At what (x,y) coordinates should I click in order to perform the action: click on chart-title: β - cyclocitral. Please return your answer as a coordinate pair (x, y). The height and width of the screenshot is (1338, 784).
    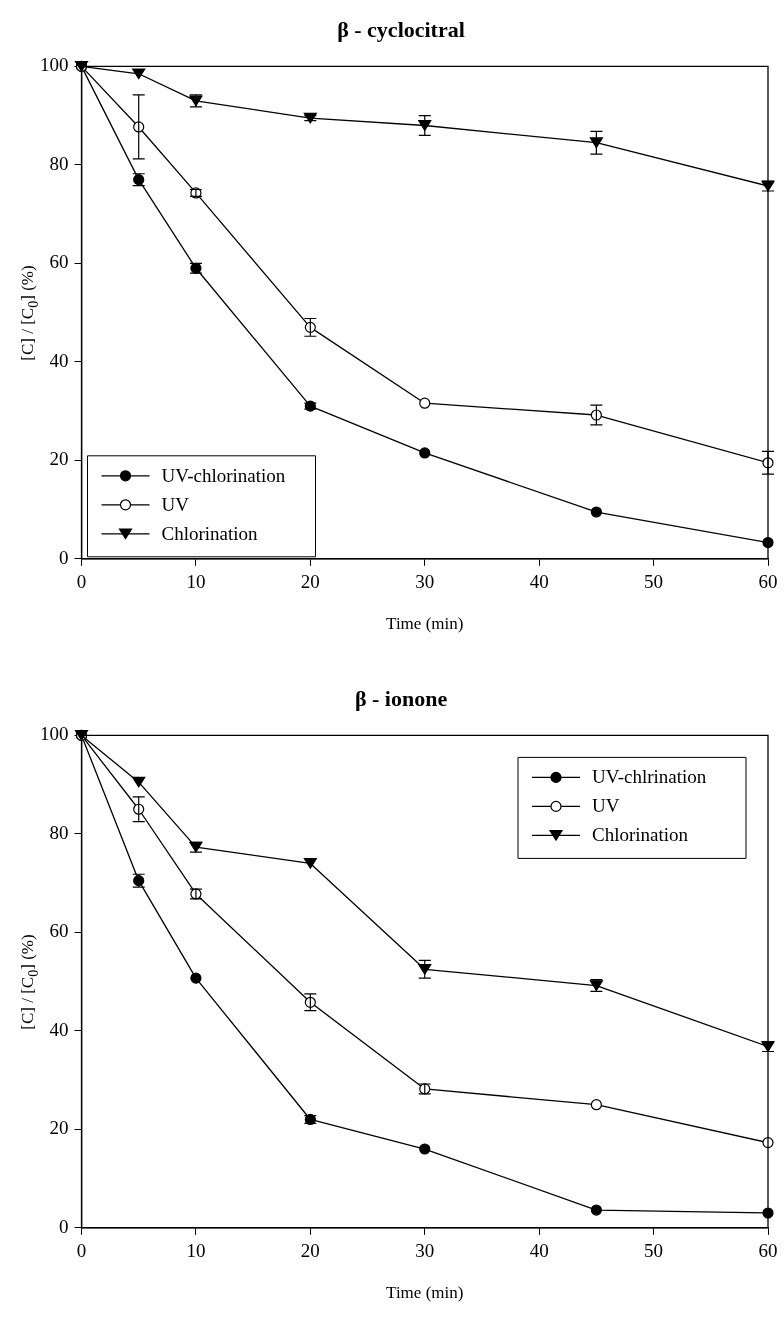
    Looking at the image, I should click on (401, 29).